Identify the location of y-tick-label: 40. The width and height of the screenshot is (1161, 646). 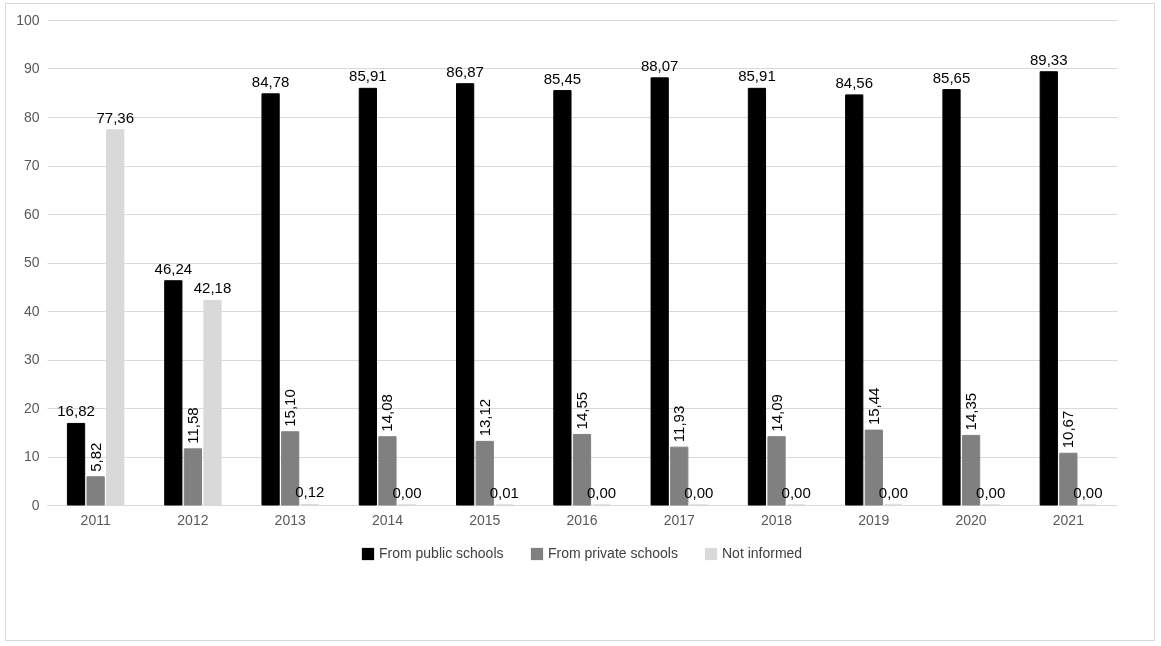
(31, 310).